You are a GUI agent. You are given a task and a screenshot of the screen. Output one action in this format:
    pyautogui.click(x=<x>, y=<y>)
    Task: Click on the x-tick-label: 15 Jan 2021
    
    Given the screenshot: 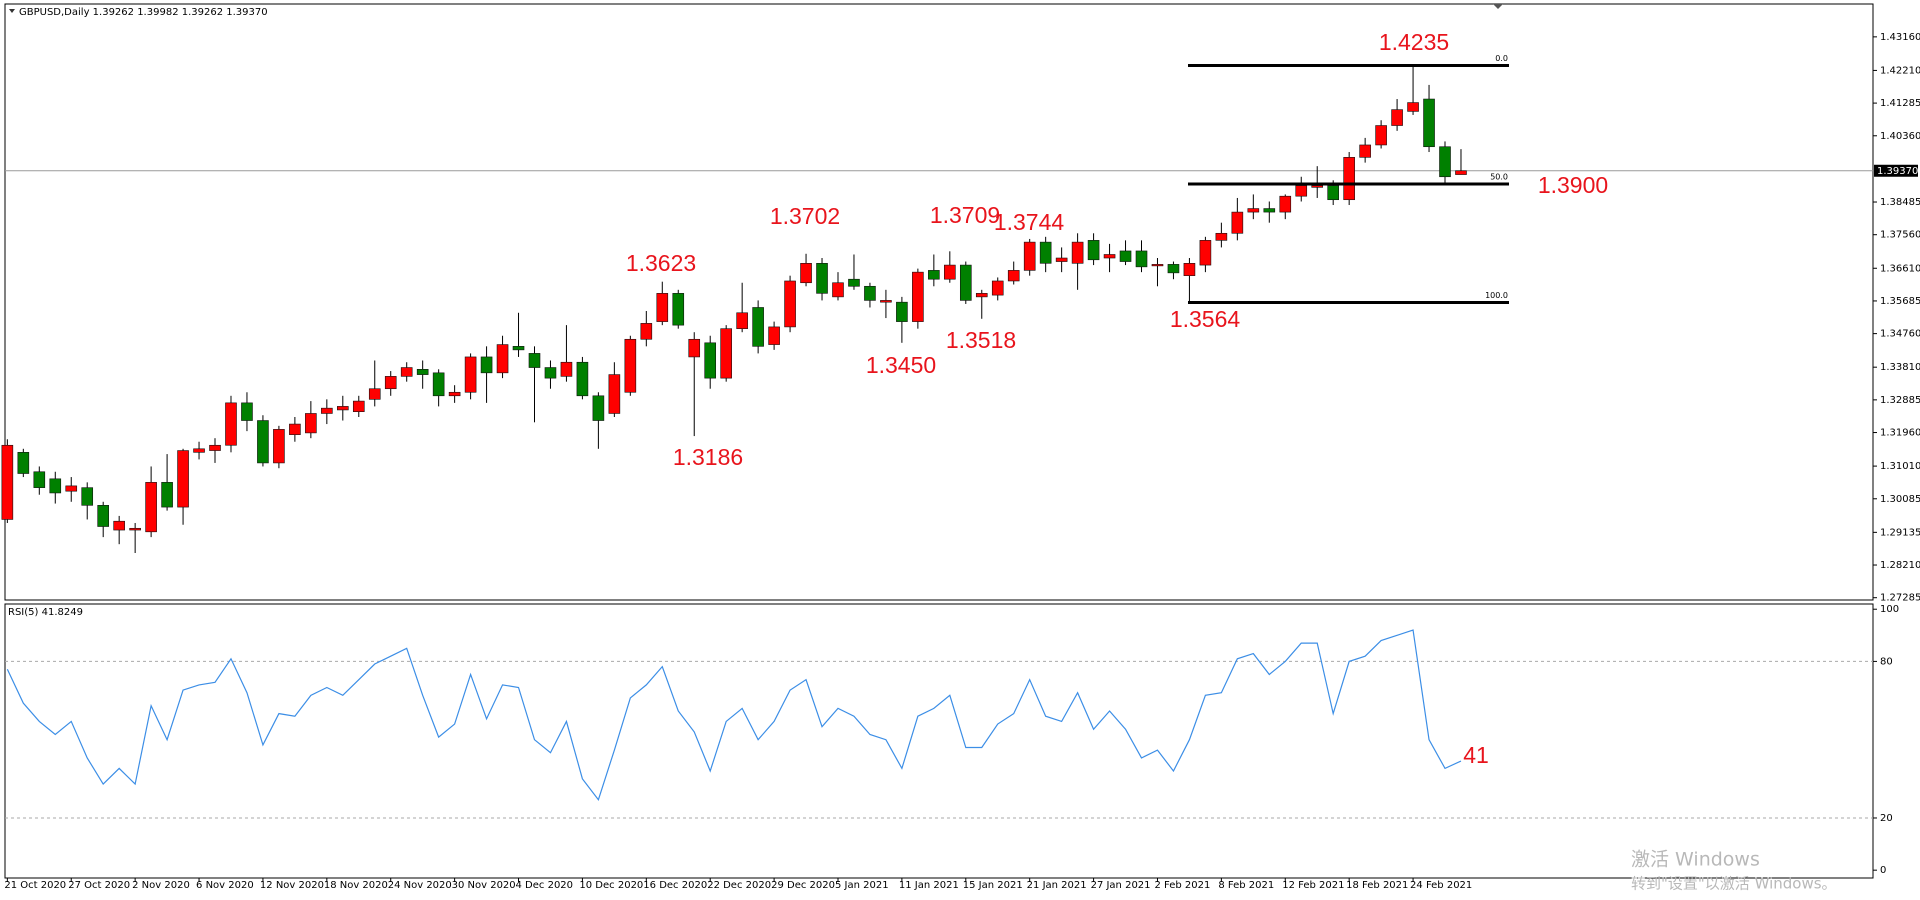 What is the action you would take?
    pyautogui.click(x=993, y=885)
    